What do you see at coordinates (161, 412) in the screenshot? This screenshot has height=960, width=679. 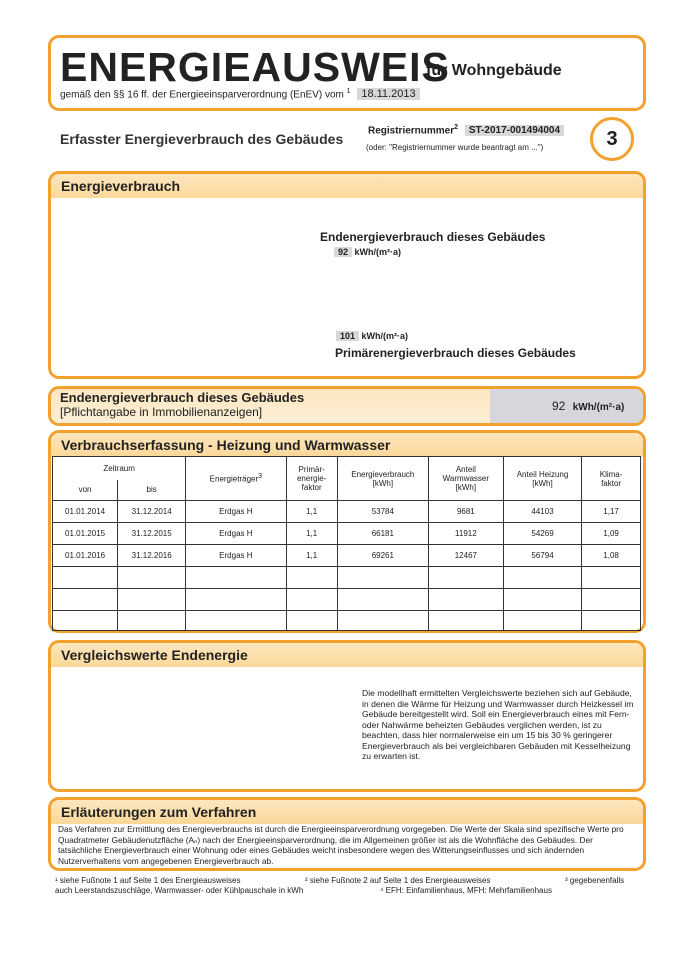 I see `summary-note: [Pflichtangabe in Immobilienanzeigen]` at bounding box center [161, 412].